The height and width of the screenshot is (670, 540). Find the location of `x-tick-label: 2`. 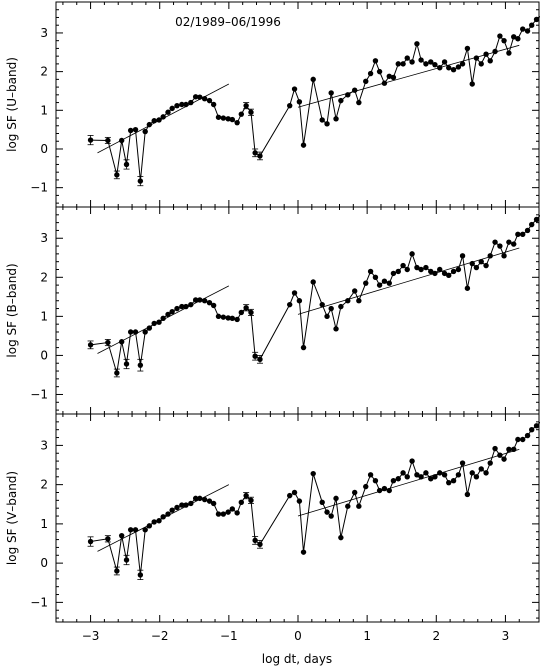

x-tick-label: 2 is located at coordinates (436, 636).